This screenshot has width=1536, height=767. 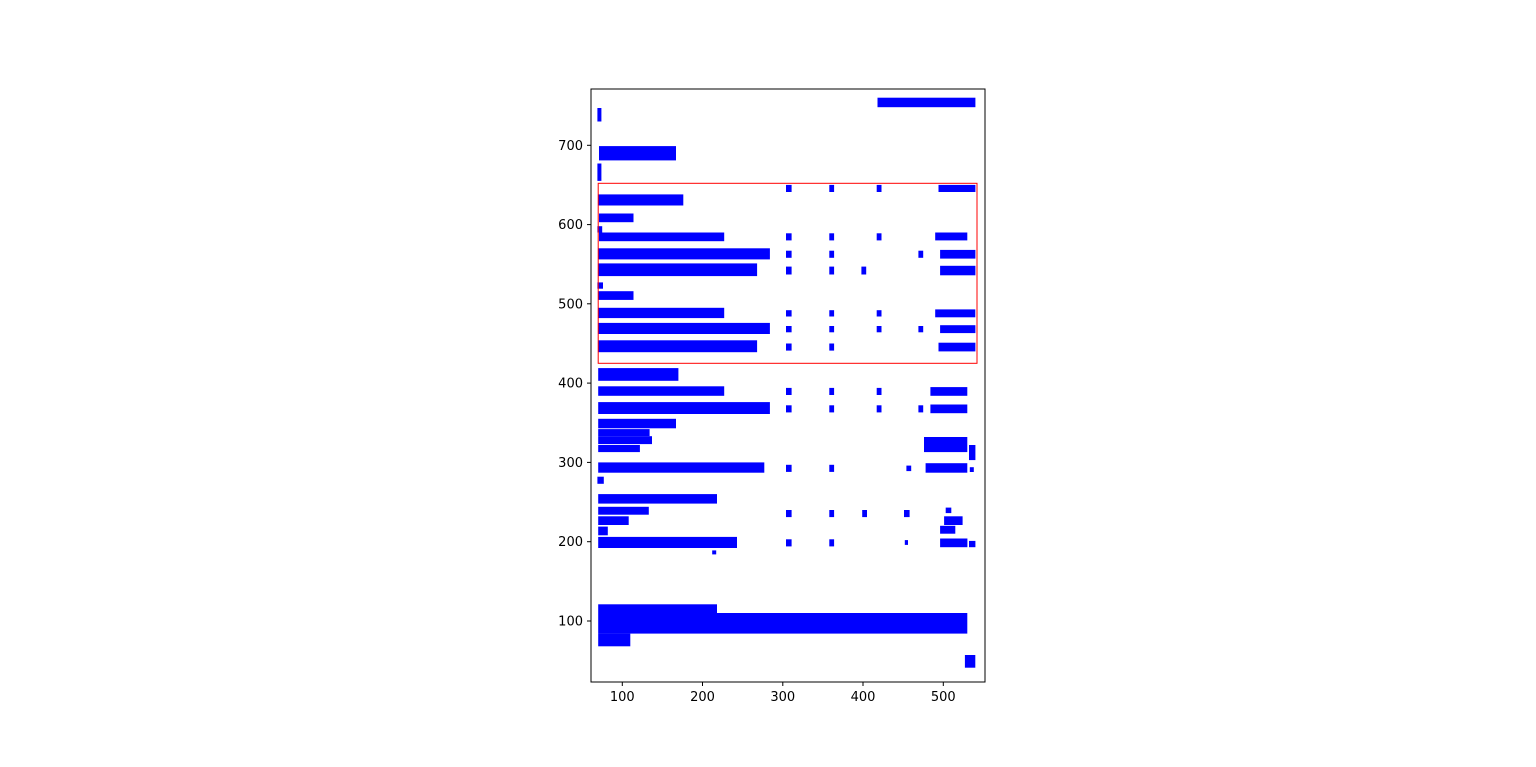 I want to click on y-tick-label: 300, so click(x=570, y=463).